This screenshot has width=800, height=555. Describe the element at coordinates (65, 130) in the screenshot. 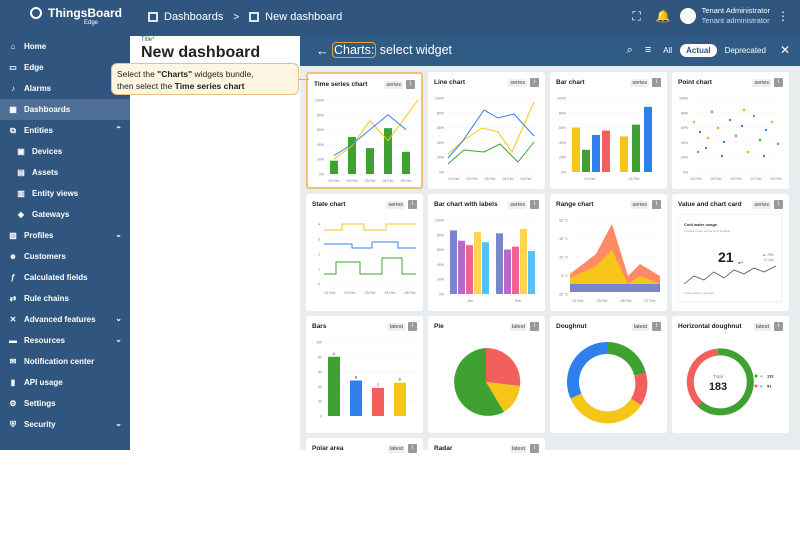

I see `sidebar-item-entities: ⧉ Entities ⌃` at that location.